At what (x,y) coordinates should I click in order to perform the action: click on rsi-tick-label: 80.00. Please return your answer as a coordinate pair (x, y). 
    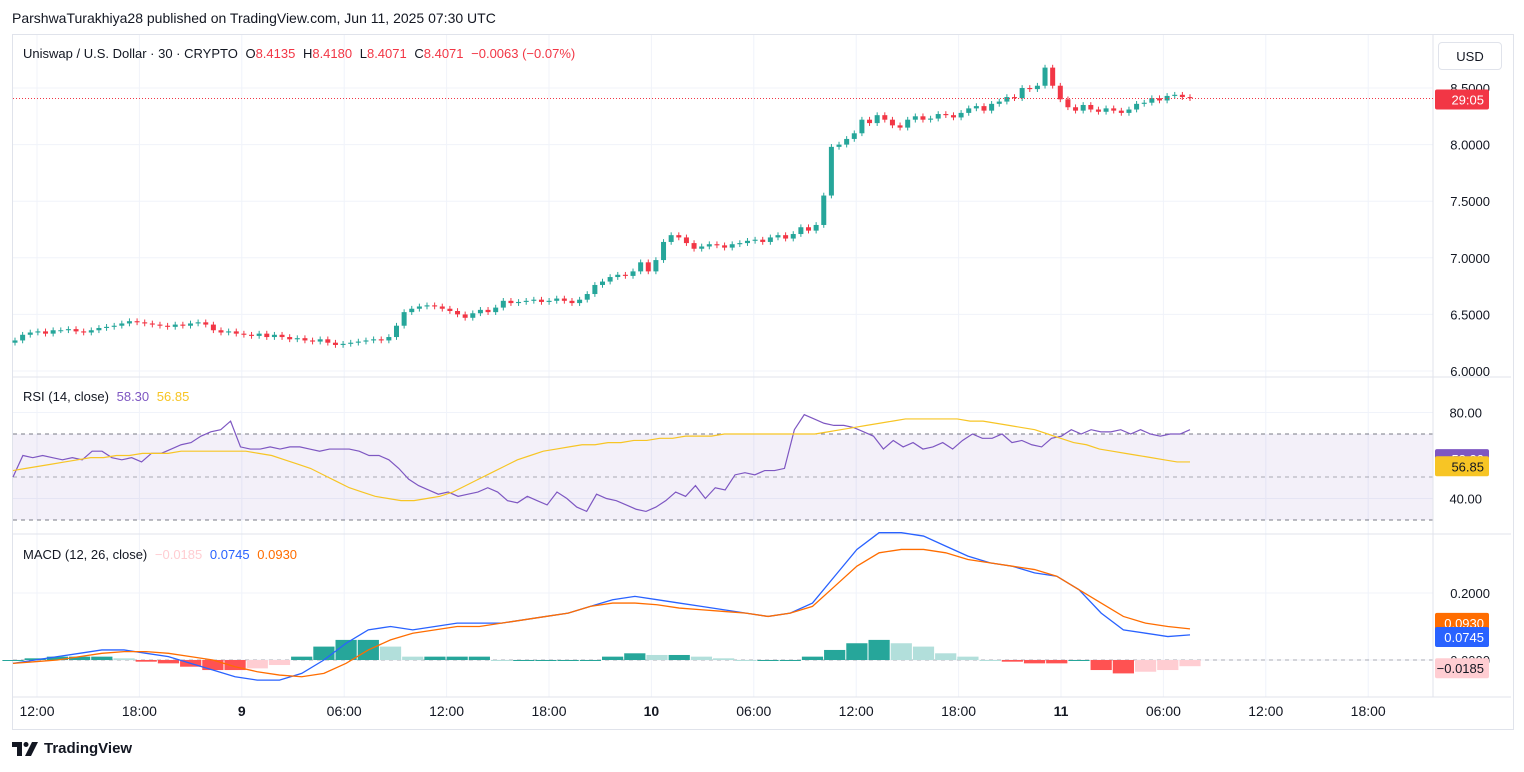
    Looking at the image, I should click on (1465, 413).